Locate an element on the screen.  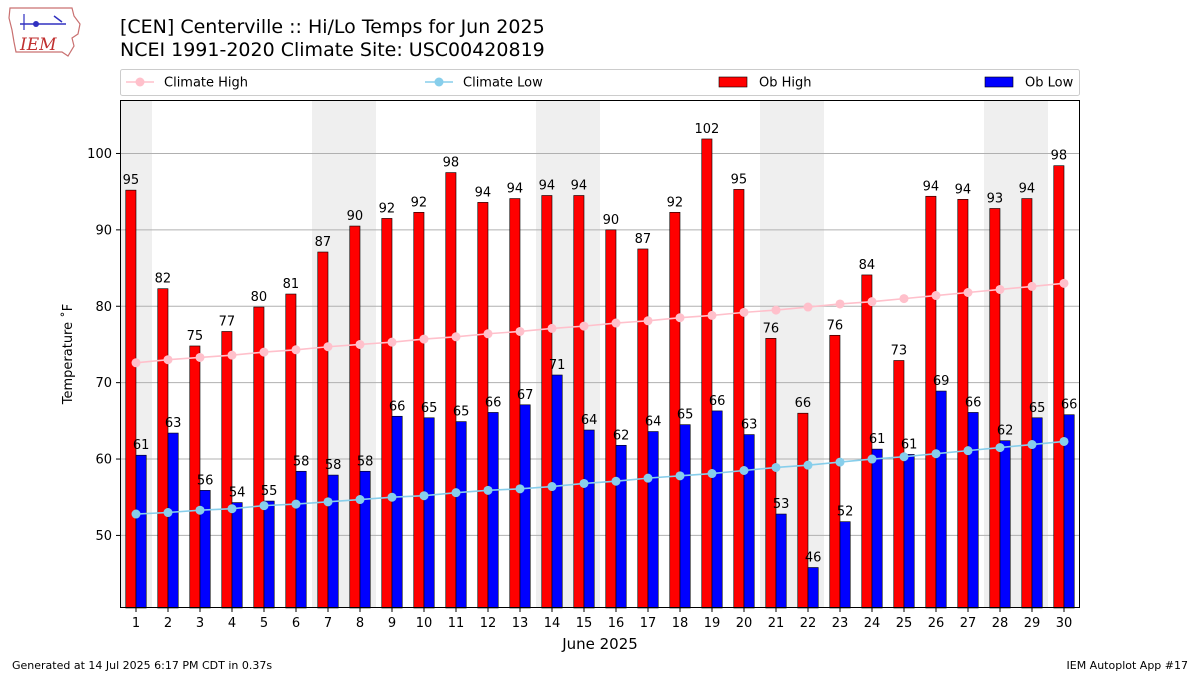
x-tick-label: 7 is located at coordinates (328, 623).